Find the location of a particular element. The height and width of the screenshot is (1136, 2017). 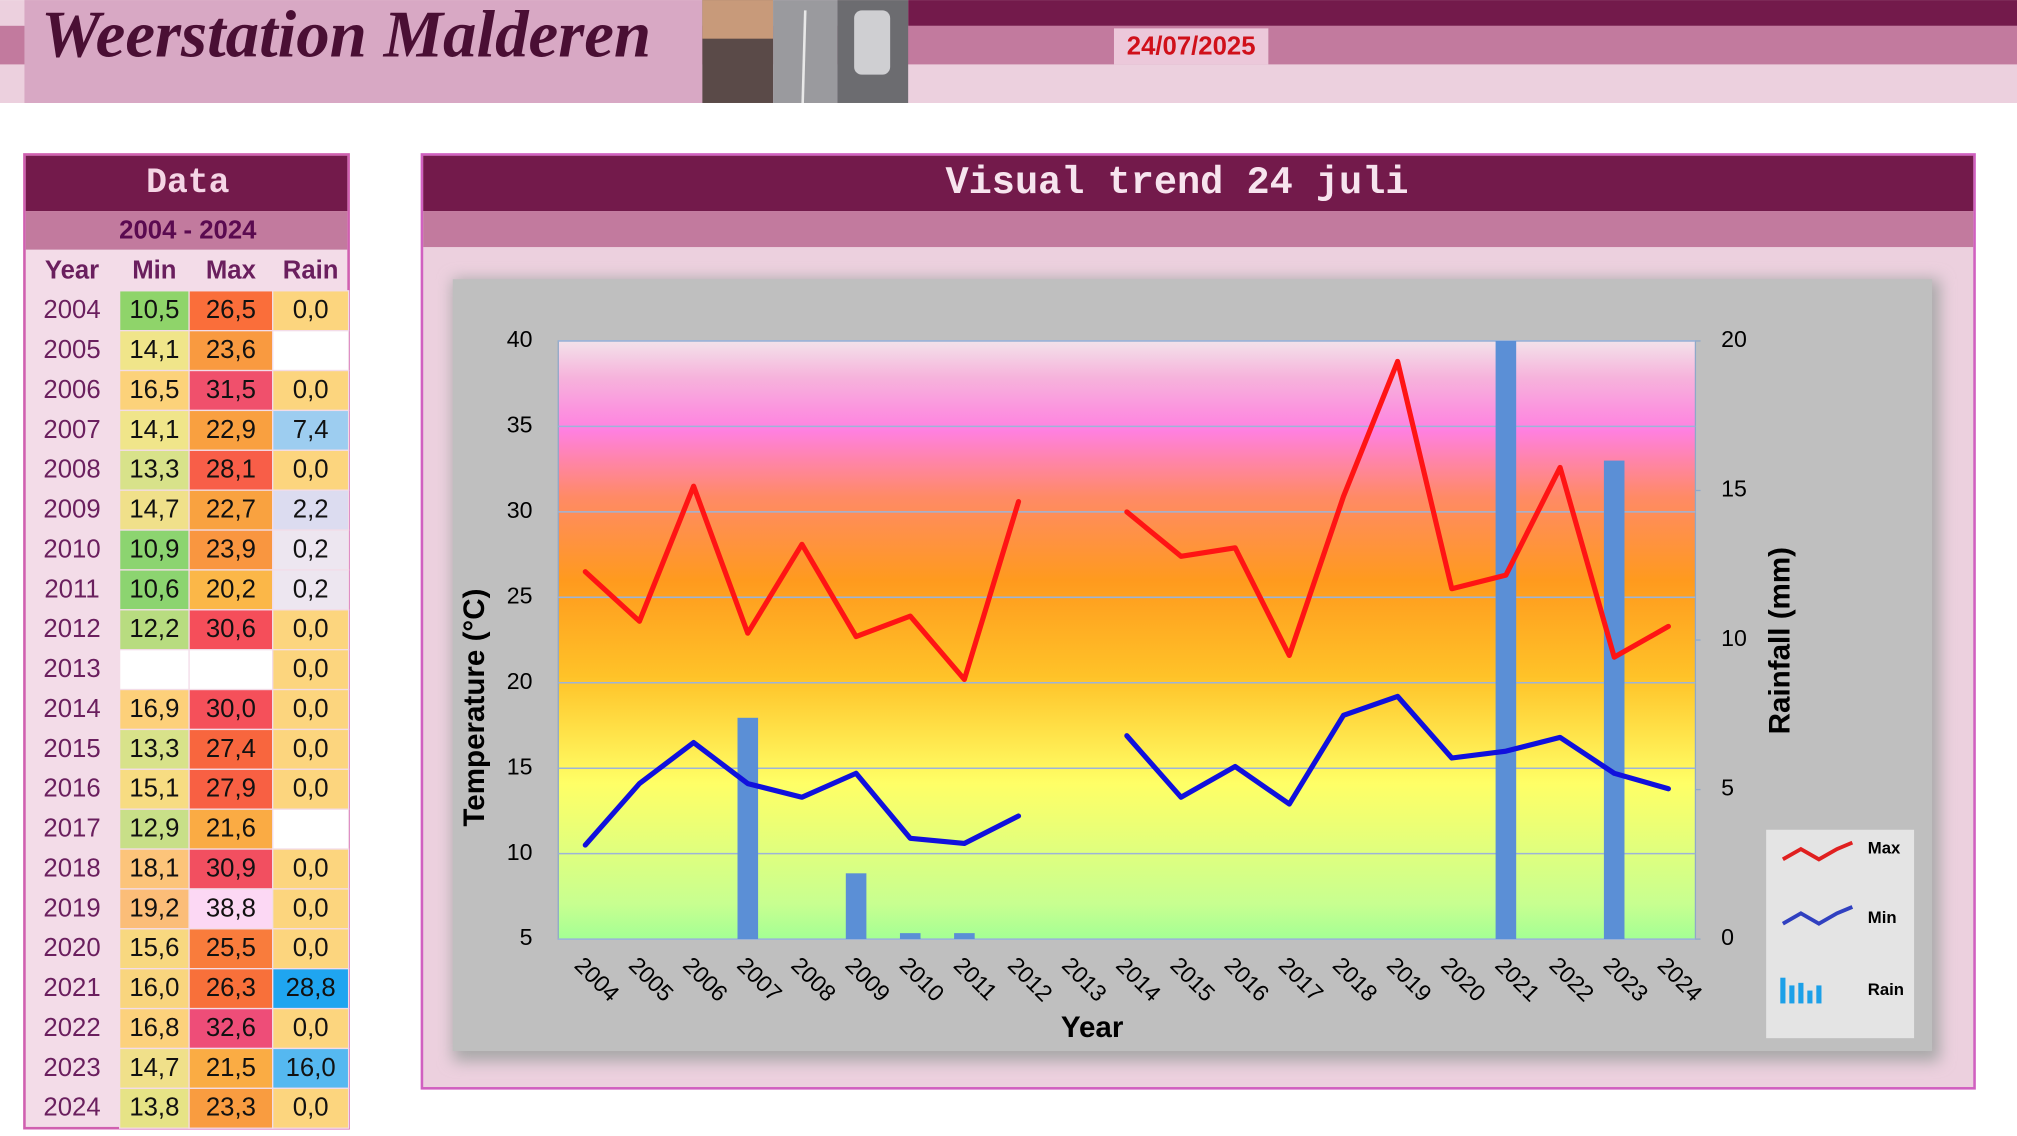

title-box is located at coordinates (363, 51).